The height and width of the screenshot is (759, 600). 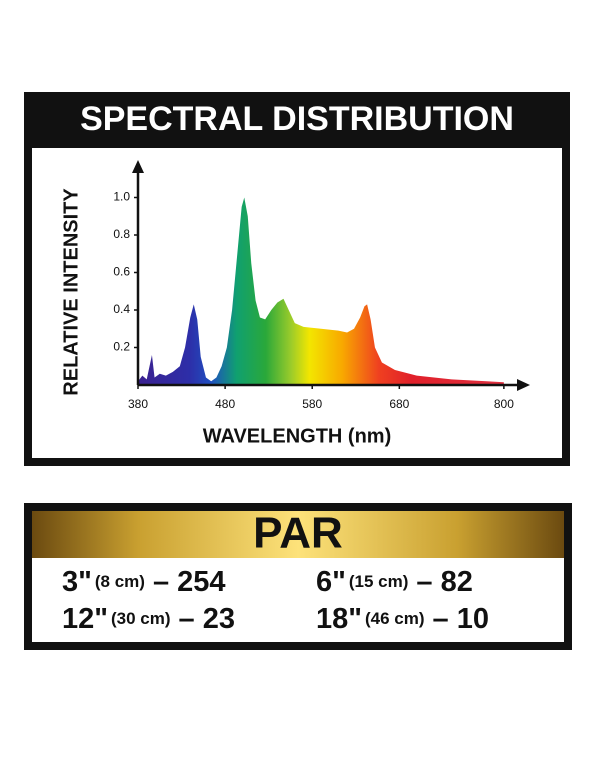 What do you see at coordinates (504, 404) in the screenshot?
I see `x-tick-label: 800` at bounding box center [504, 404].